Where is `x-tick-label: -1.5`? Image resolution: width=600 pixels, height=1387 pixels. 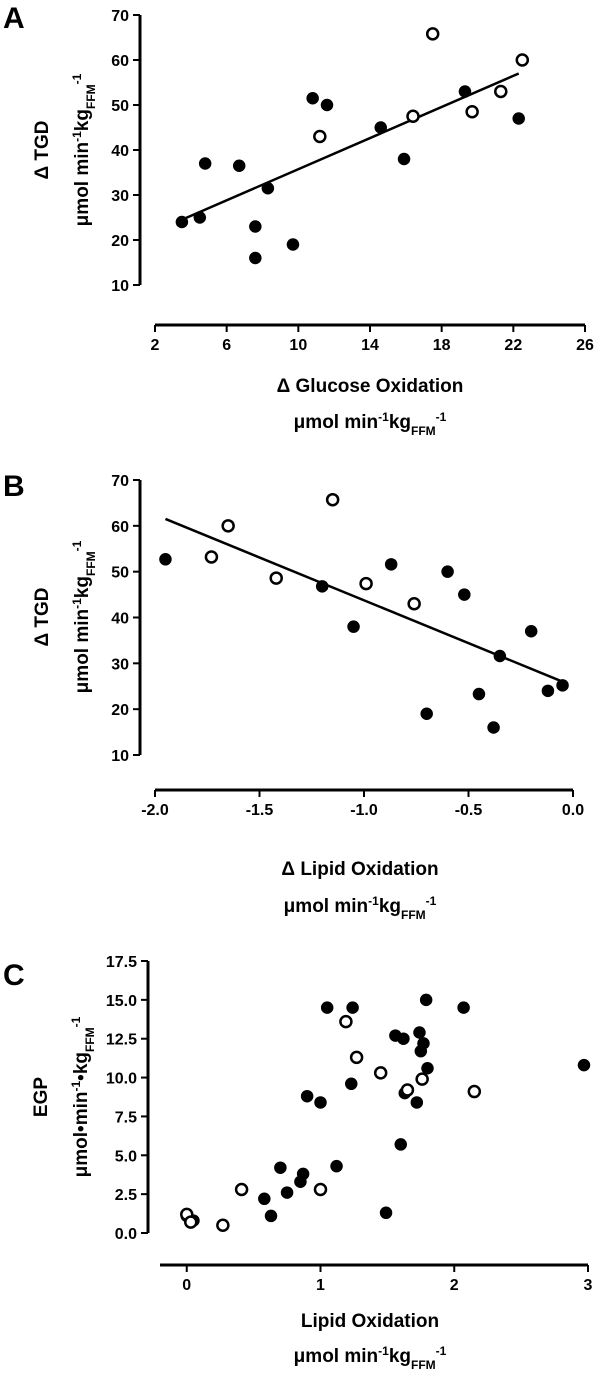 x-tick-label: -1.5 is located at coordinates (260, 810).